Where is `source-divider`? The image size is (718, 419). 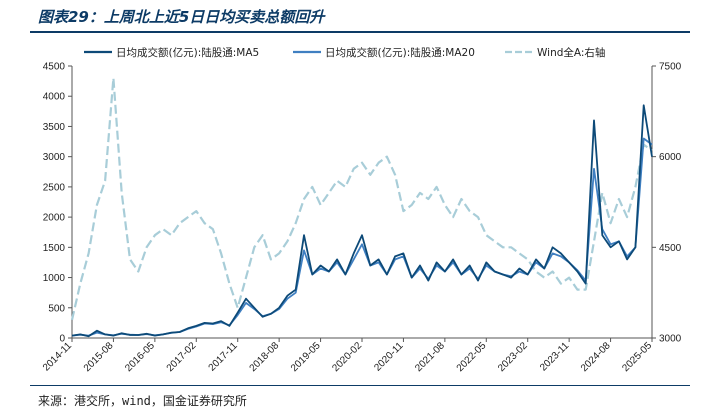
source-divider is located at coordinates (360, 385).